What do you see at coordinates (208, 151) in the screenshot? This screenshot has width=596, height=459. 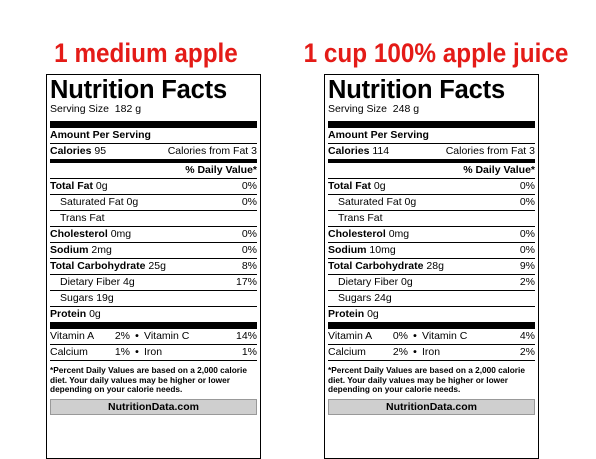 I see `calories-fat-label: Calories from Fat` at bounding box center [208, 151].